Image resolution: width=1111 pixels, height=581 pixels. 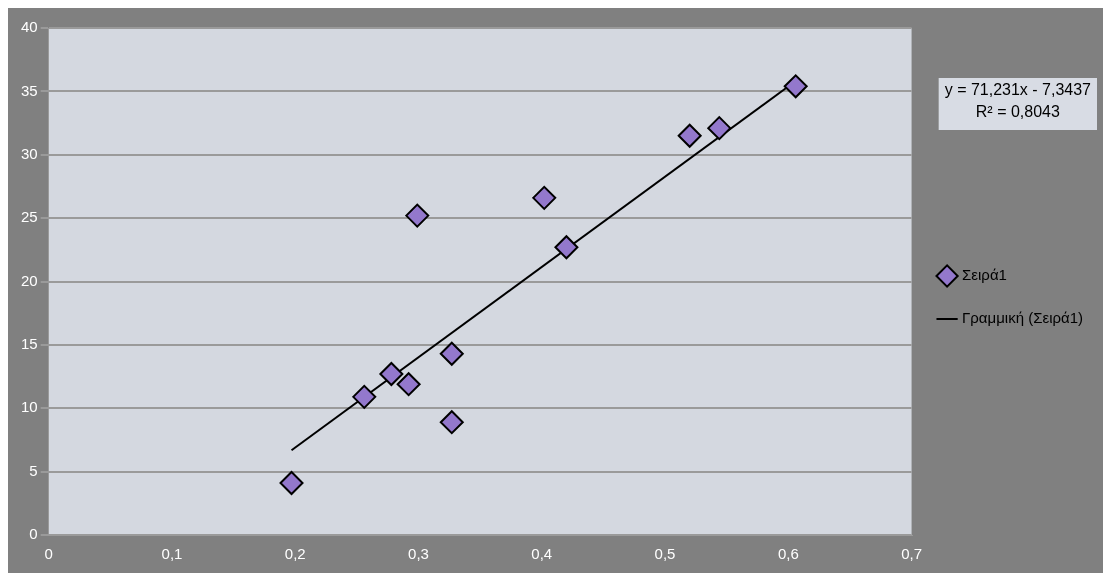 What do you see at coordinates (33, 534) in the screenshot?
I see `y-tick-label: 0` at bounding box center [33, 534].